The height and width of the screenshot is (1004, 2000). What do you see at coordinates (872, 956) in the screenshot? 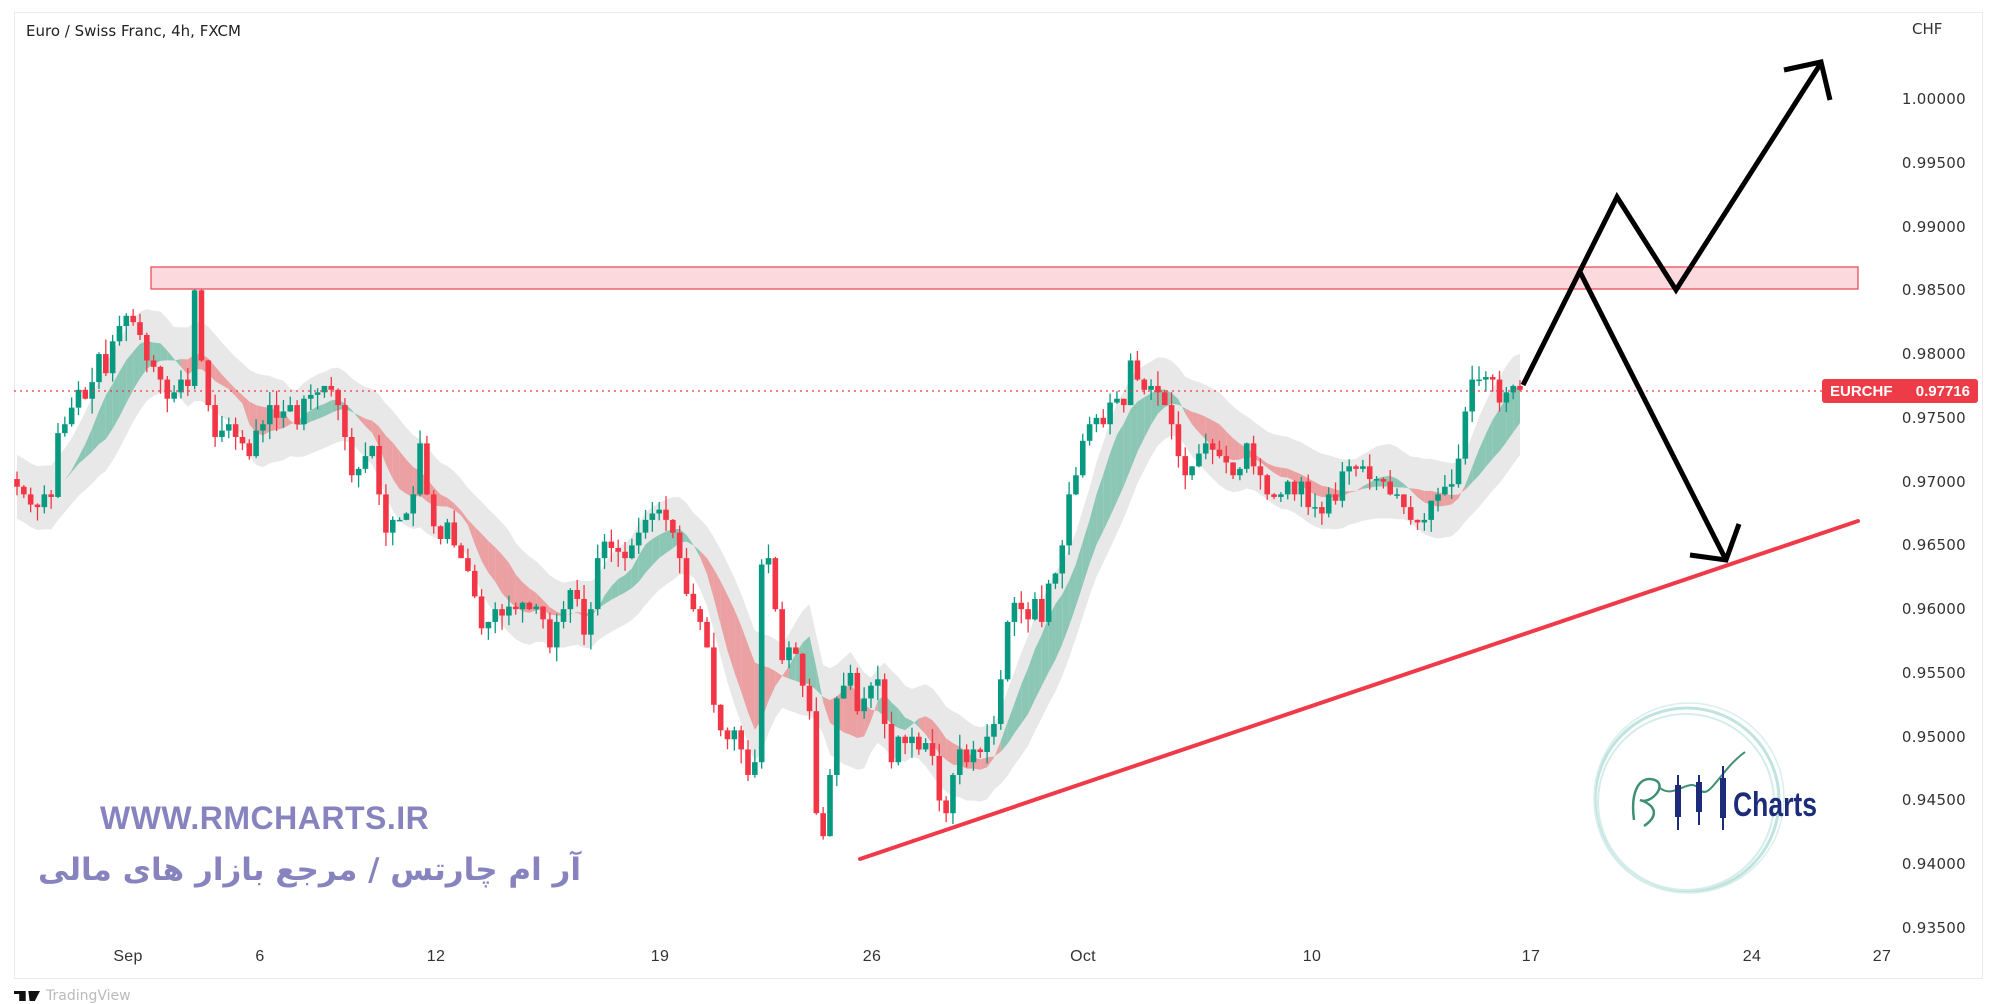
I see `time-tick-label: 26` at bounding box center [872, 956].